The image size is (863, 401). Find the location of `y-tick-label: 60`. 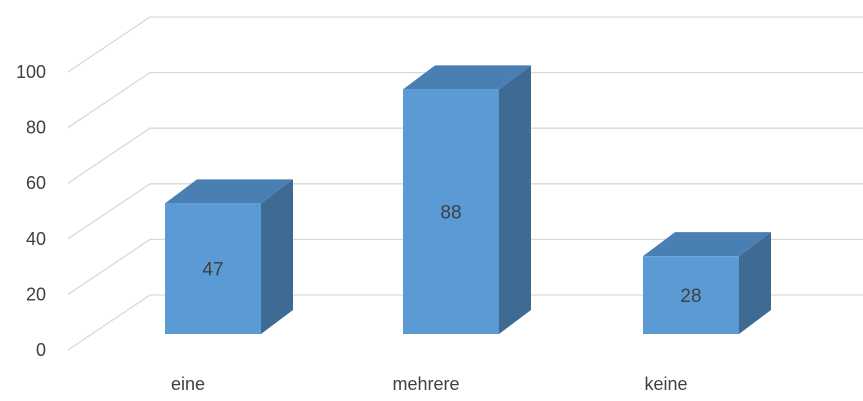

y-tick-label: 60 is located at coordinates (36, 183).